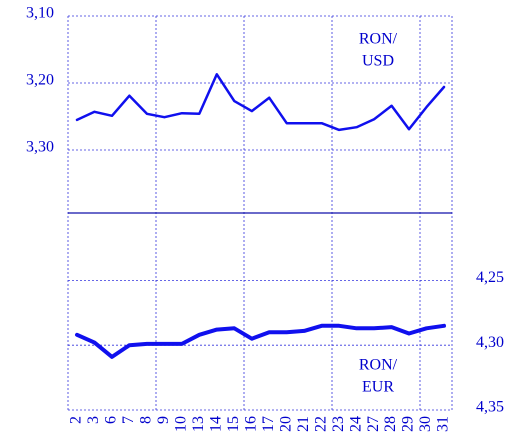 This screenshot has width=513, height=443. I want to click on y-tick-label: 4,30, so click(490, 342).